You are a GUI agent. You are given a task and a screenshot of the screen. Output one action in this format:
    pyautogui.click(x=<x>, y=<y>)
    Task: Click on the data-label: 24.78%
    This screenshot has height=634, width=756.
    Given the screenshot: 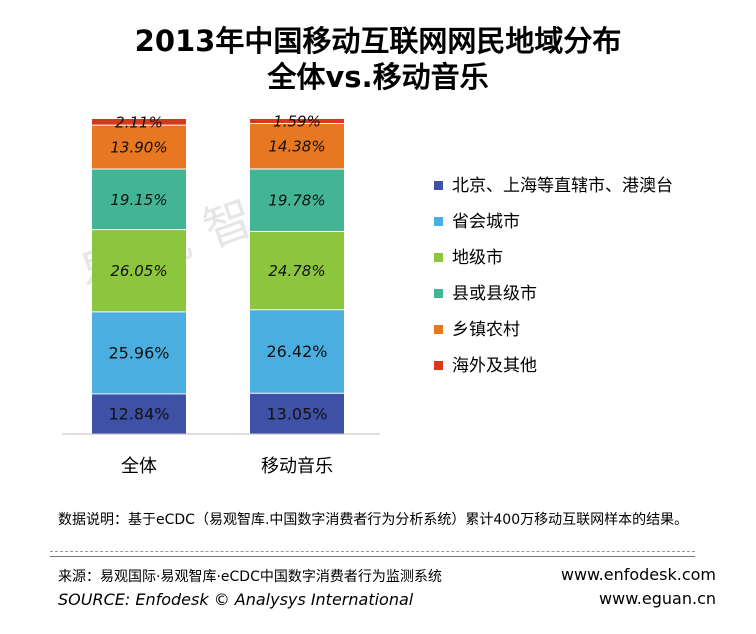 What is the action you would take?
    pyautogui.click(x=296, y=271)
    